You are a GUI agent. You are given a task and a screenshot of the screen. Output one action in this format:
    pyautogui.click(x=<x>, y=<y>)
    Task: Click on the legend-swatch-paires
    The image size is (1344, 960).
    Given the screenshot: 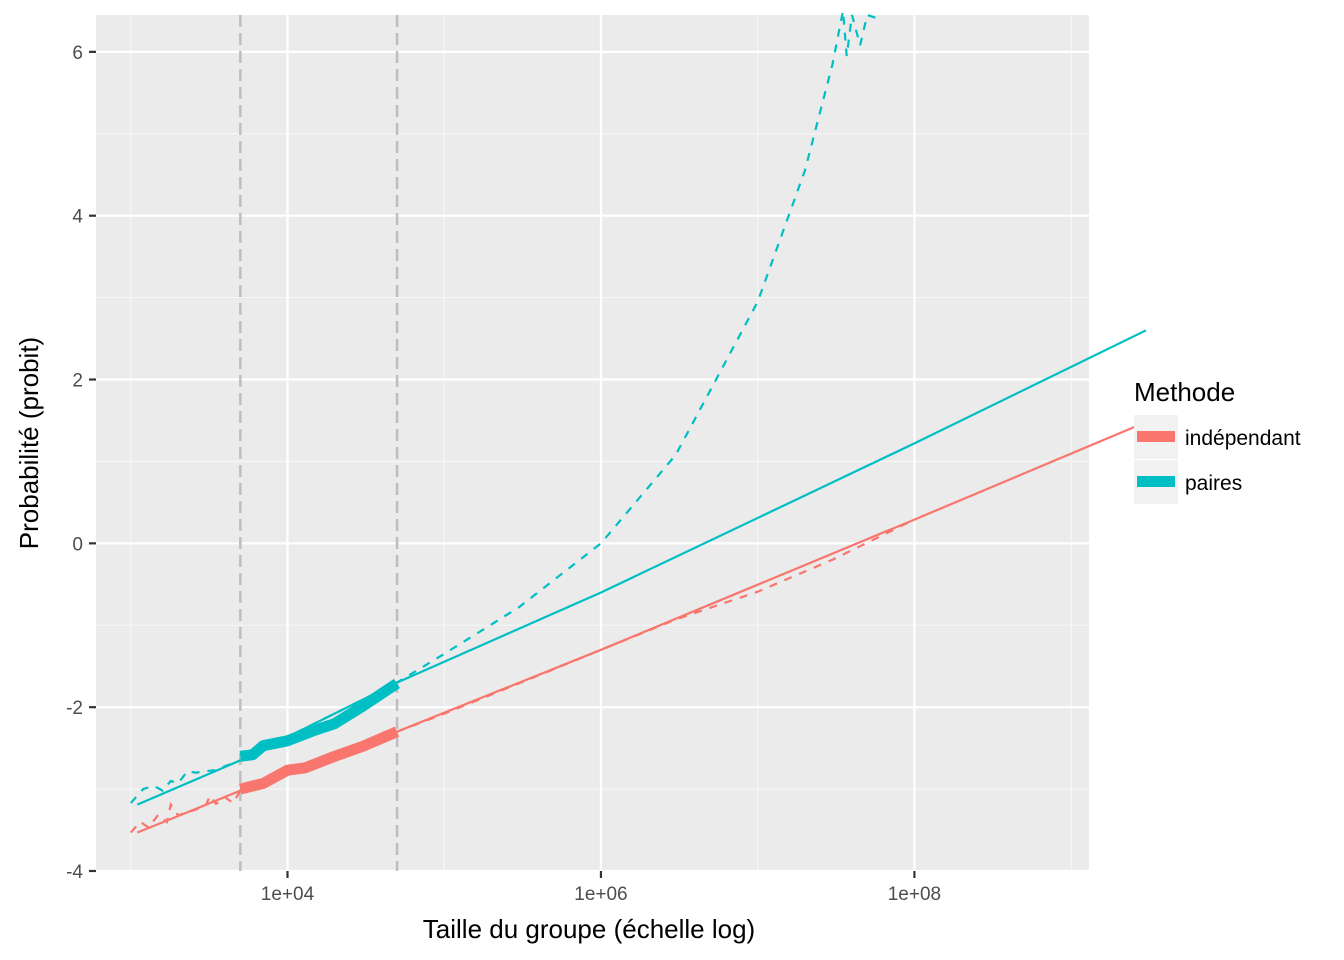 What is the action you would take?
    pyautogui.click(x=1156, y=481)
    